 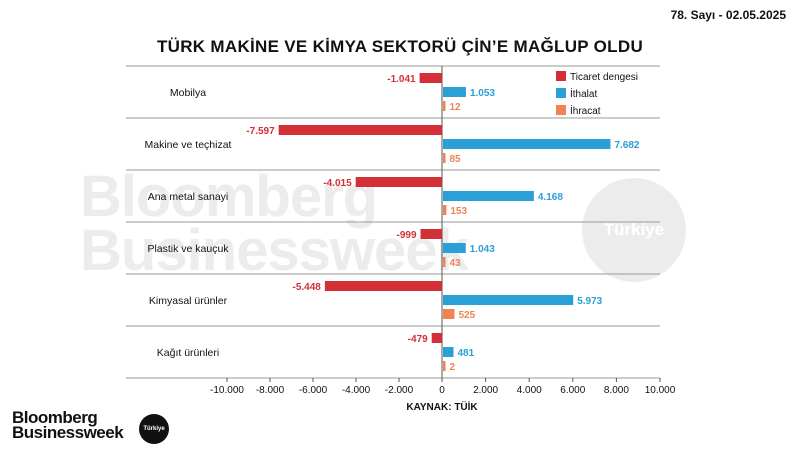 I want to click on data-label: -5.448, so click(x=307, y=287).